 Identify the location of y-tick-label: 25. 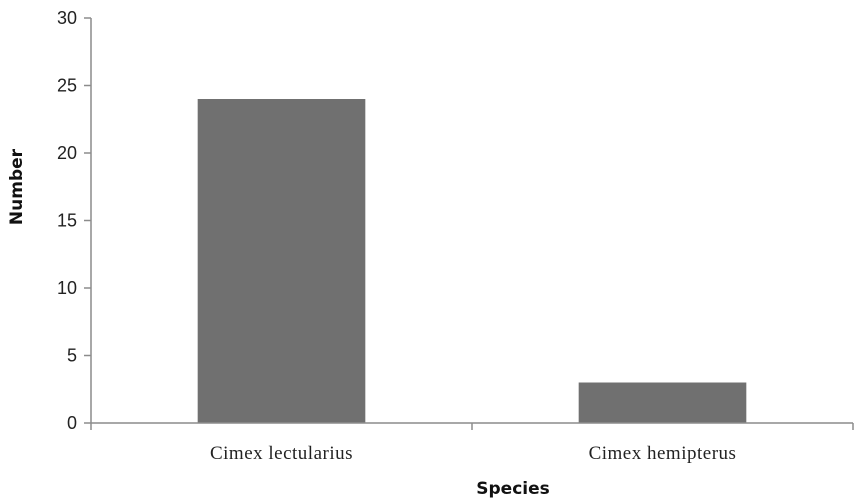
(67, 86).